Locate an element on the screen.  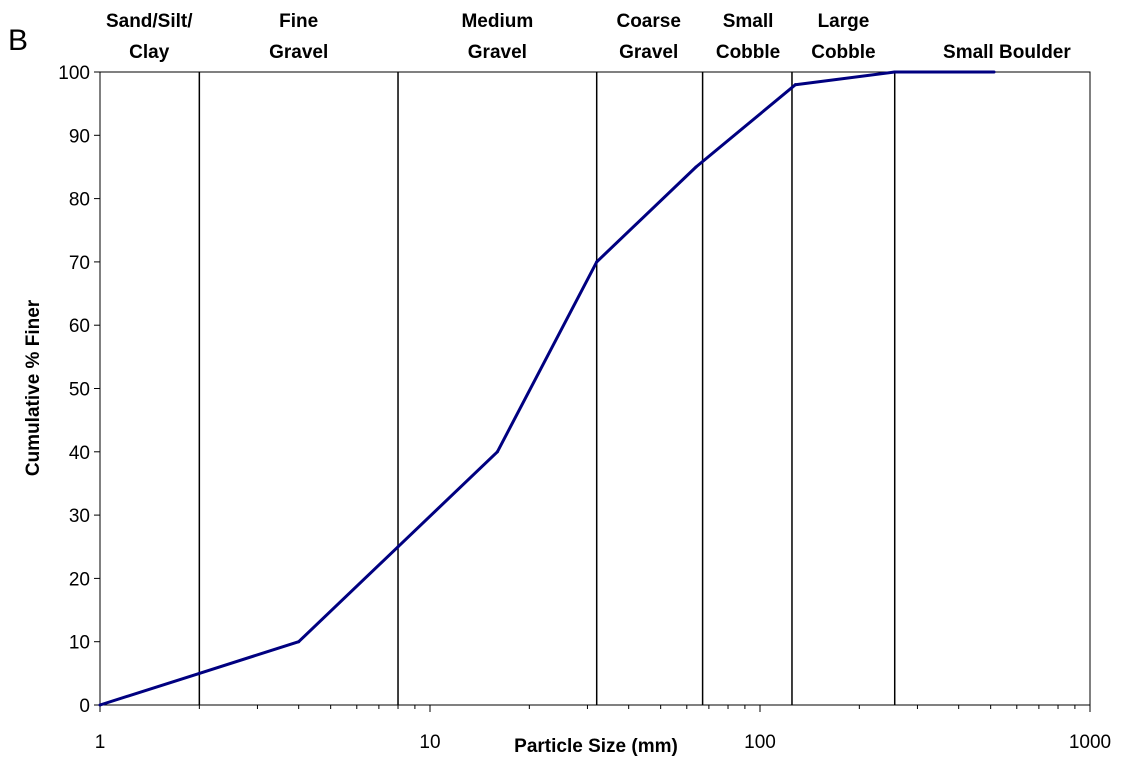
size-class-label: Clay is located at coordinates (149, 52).